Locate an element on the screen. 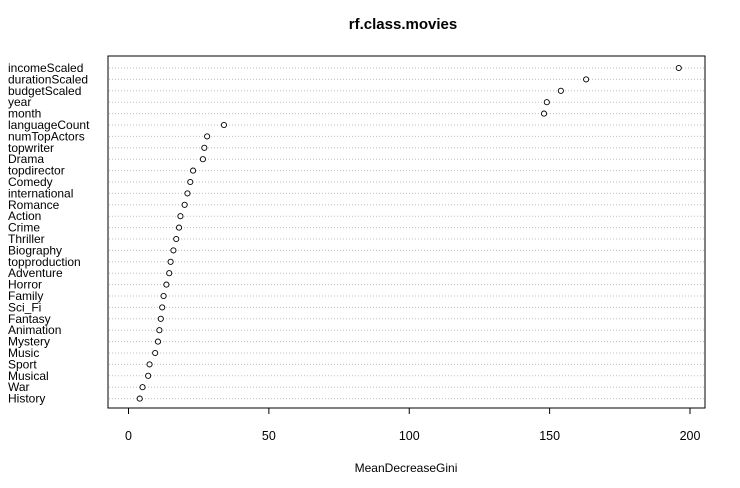 The height and width of the screenshot is (488, 740). y-label-biography: Biography is located at coordinates (35, 250).